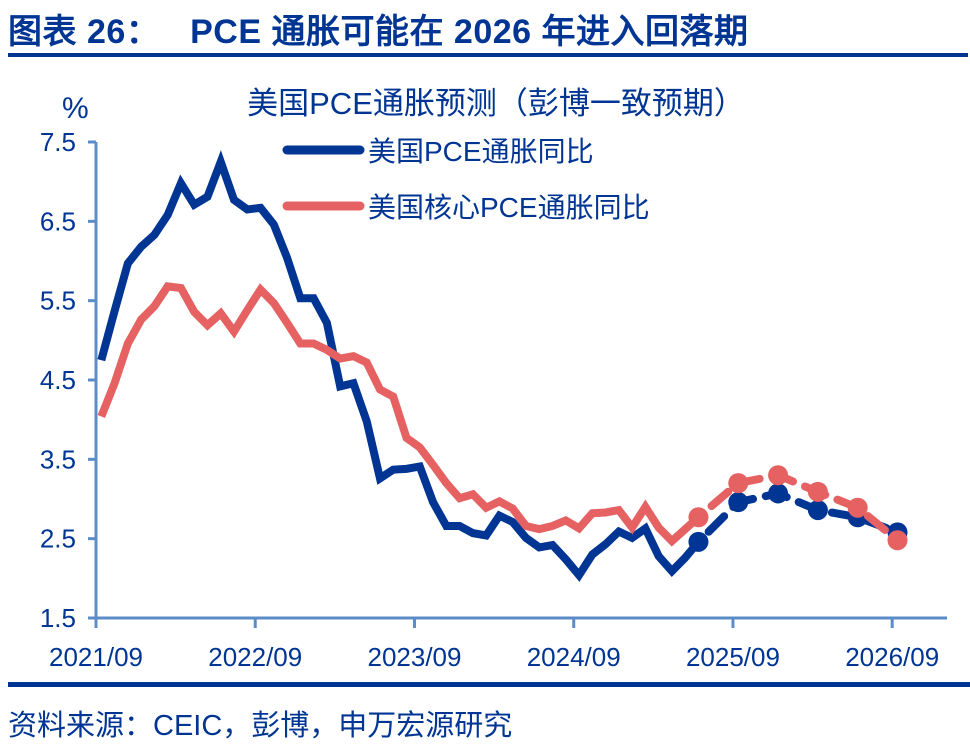 This screenshot has height=752, width=970. What do you see at coordinates (96, 657) in the screenshot?
I see `x-tick-label: 2021/09` at bounding box center [96, 657].